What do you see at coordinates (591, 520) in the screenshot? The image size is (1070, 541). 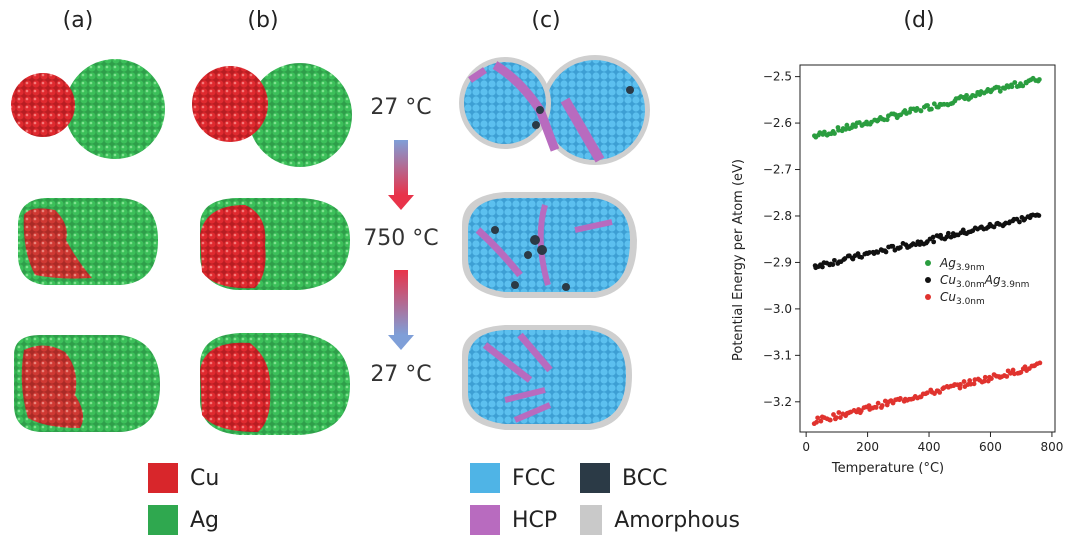 I see `legend-swatch-amorphous` at bounding box center [591, 520].